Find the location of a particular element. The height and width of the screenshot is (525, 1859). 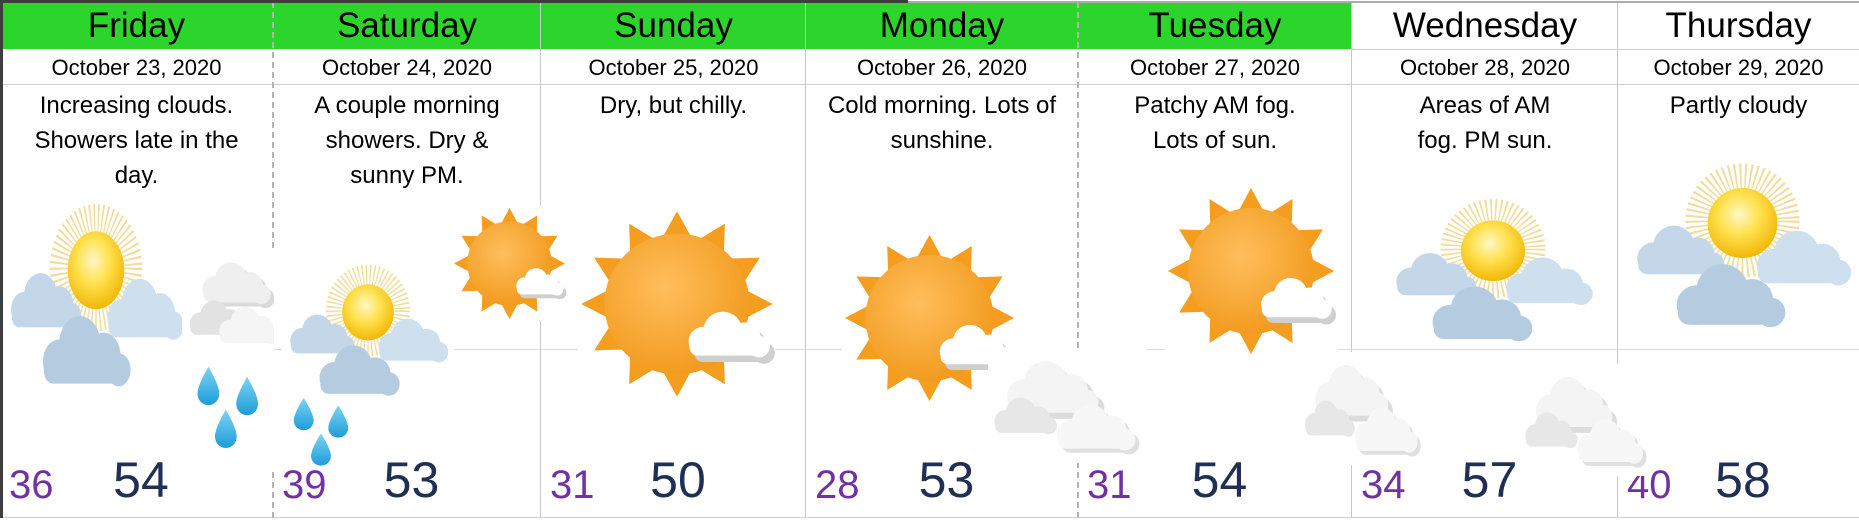

day-name: Wednesday is located at coordinates (1485, 25).